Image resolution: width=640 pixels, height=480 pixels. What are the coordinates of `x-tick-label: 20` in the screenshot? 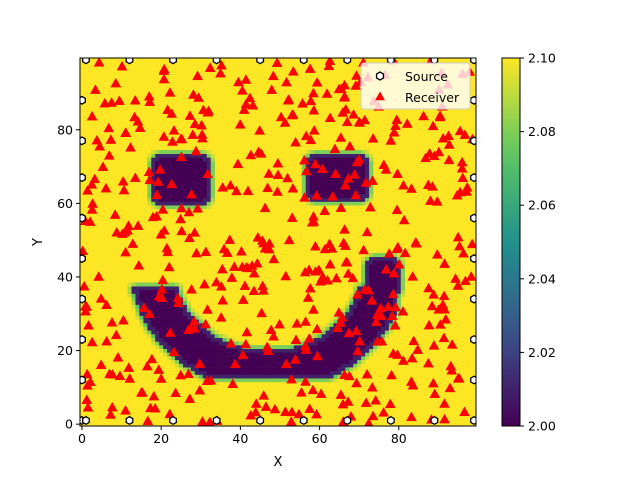 It's located at (161, 438).